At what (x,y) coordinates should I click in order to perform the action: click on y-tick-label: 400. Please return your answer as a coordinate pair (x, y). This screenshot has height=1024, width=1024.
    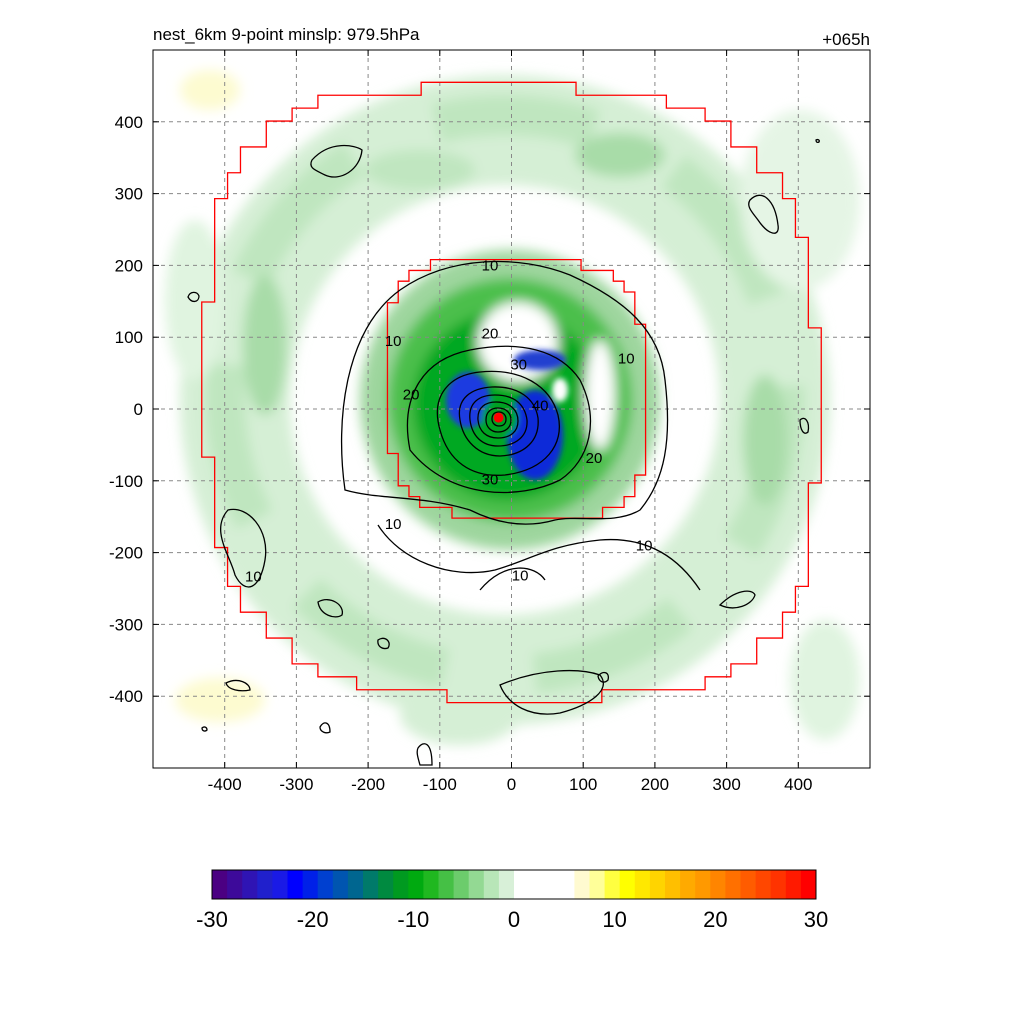
    Looking at the image, I should click on (129, 122).